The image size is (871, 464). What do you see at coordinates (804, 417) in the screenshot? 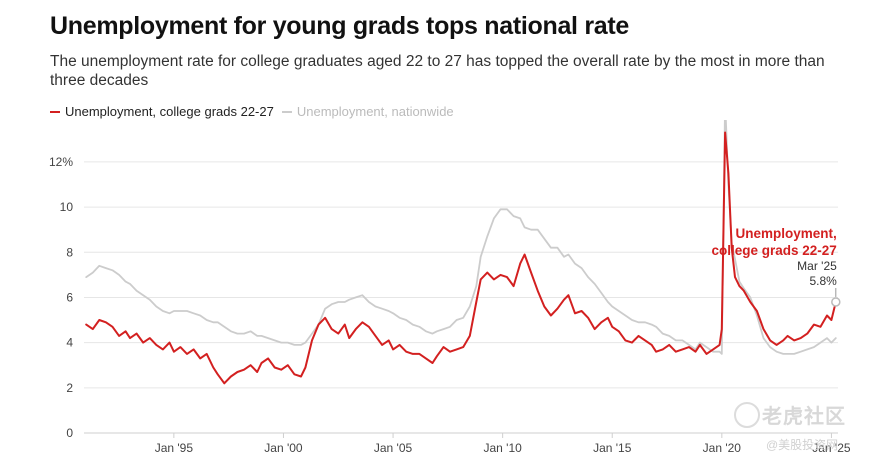
I see `watermark-label: 老虎社区` at bounding box center [804, 417].